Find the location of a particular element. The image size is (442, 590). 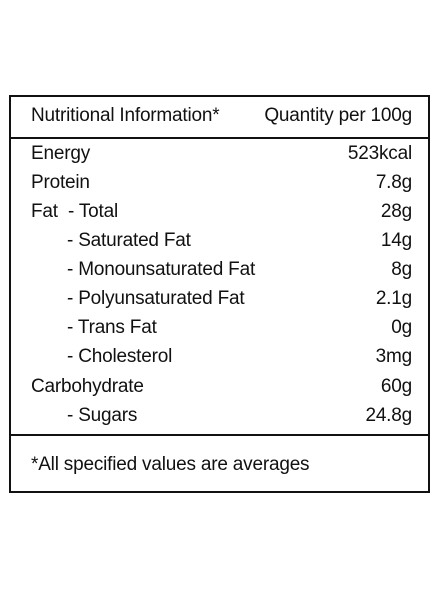

footnote: *All specified values are averages is located at coordinates (170, 464).